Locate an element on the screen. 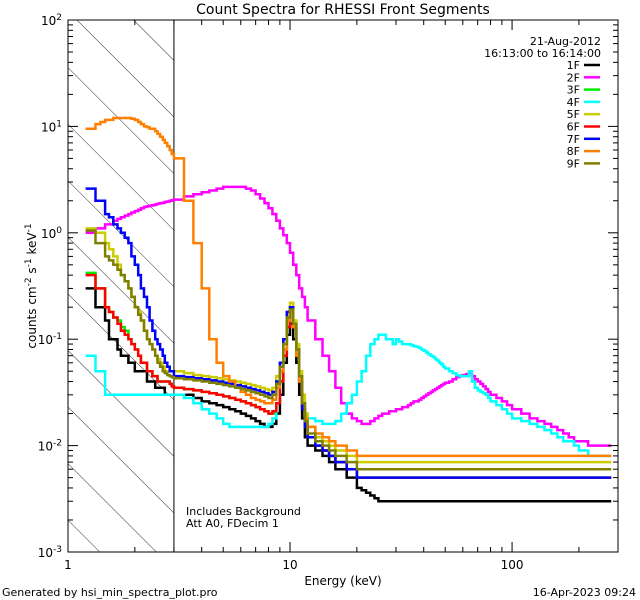 The image size is (640, 600). note-attenuator: Att A0, FDecim 1 is located at coordinates (232, 523).